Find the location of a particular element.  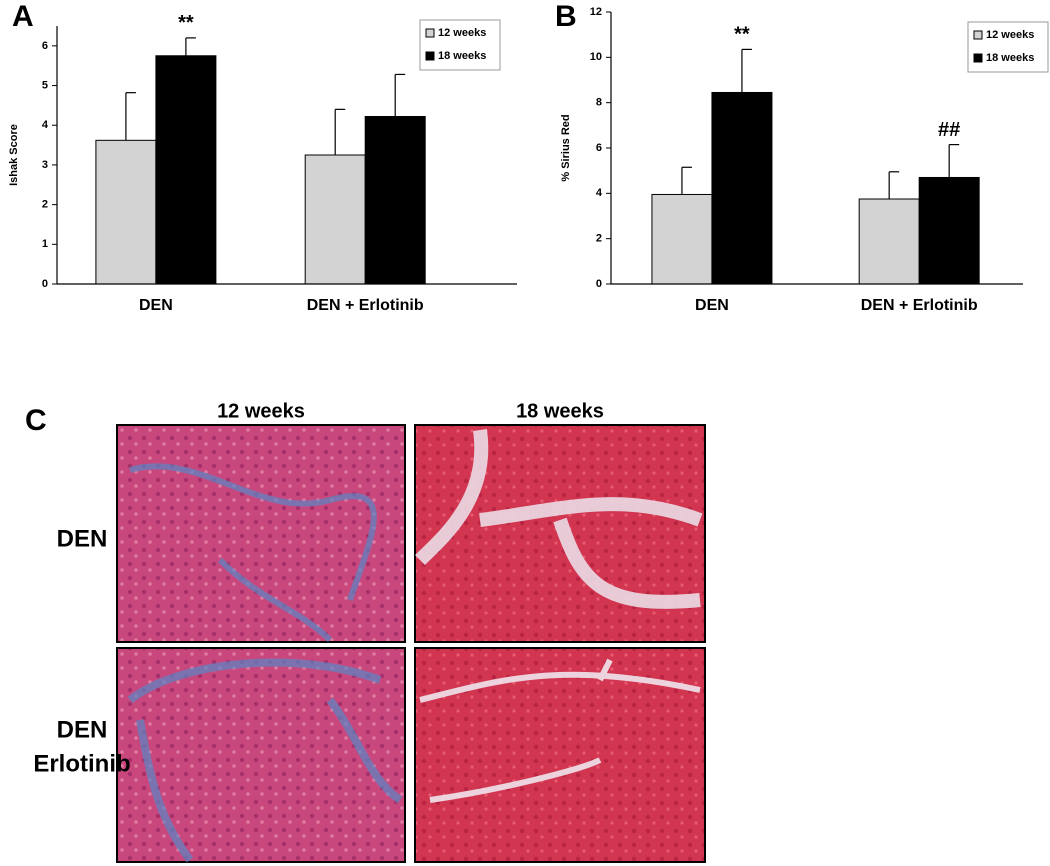

y-axis-label: % Sirius Red is located at coordinates (566, 147).